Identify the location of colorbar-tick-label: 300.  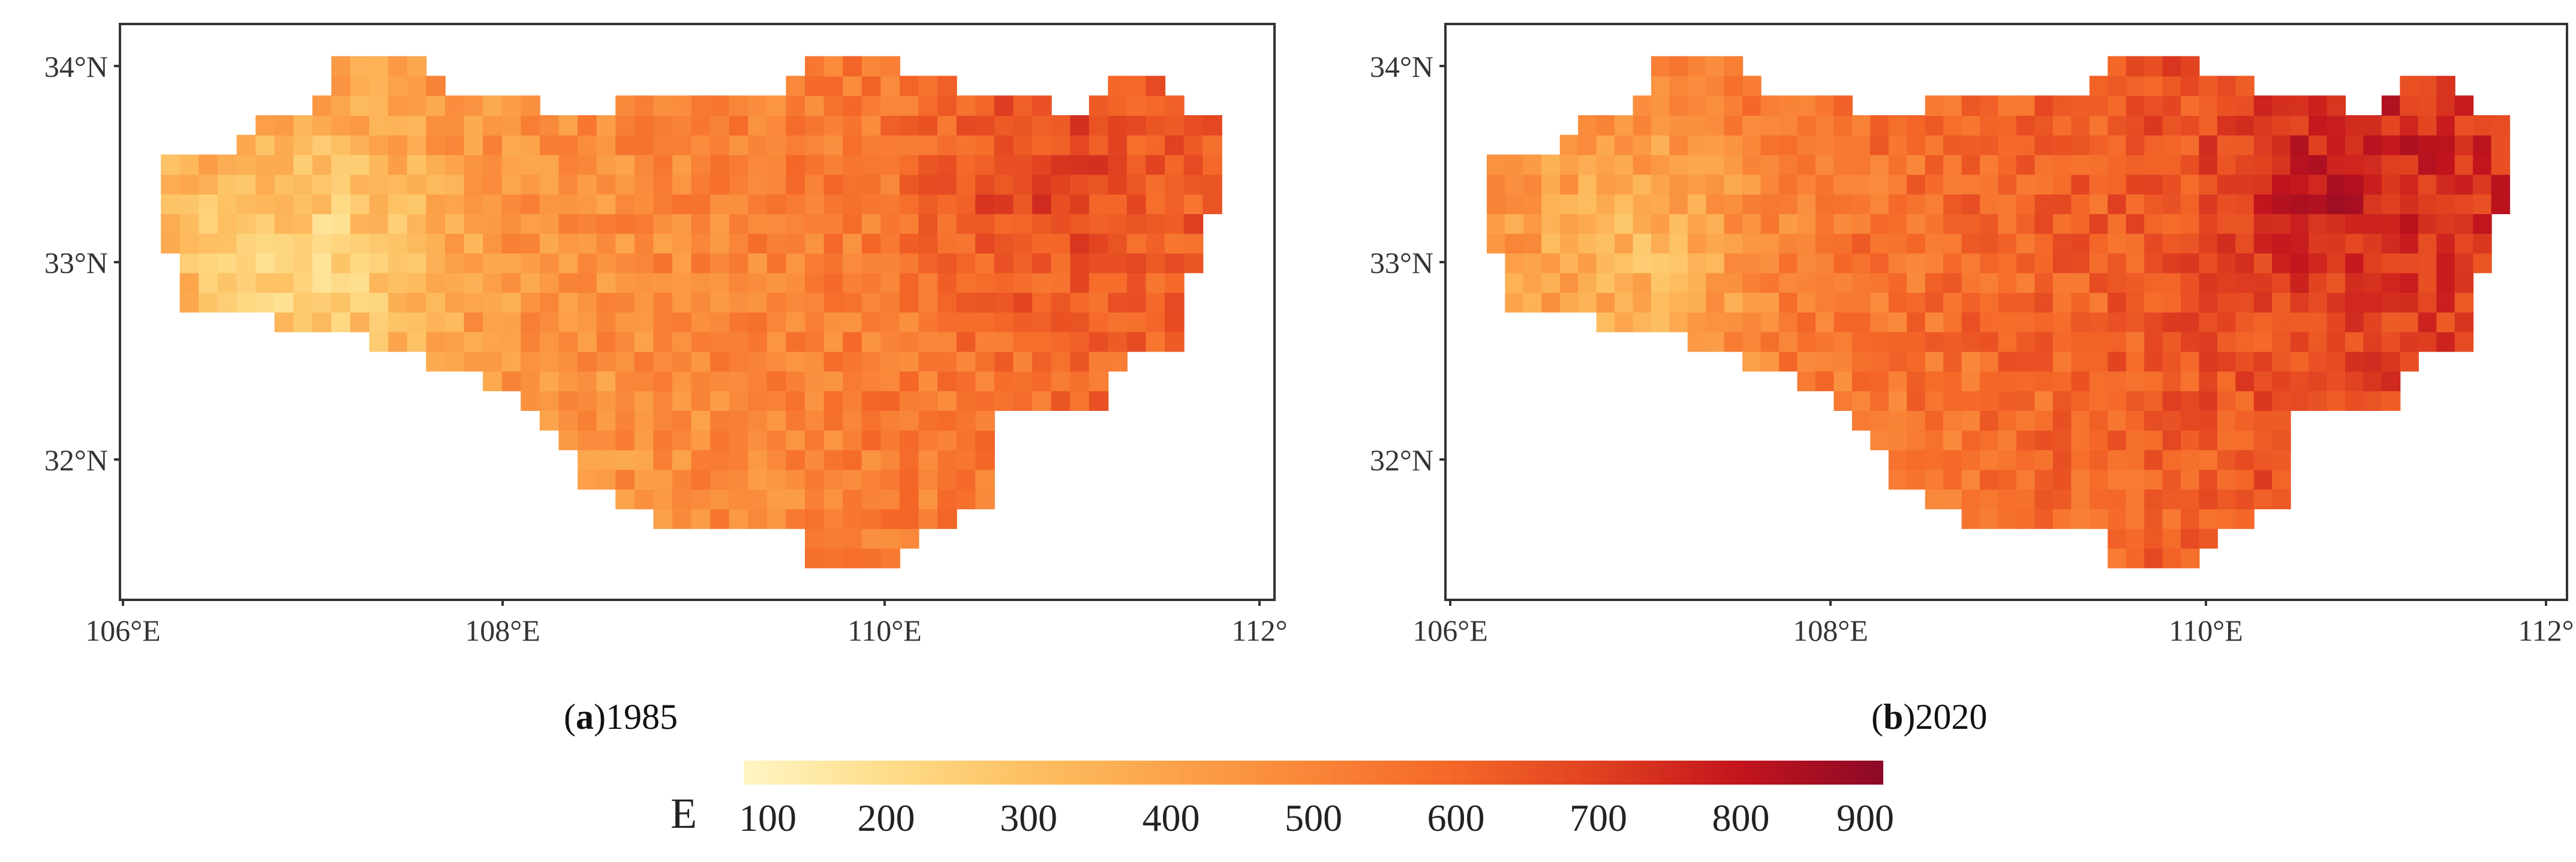
(1028, 818).